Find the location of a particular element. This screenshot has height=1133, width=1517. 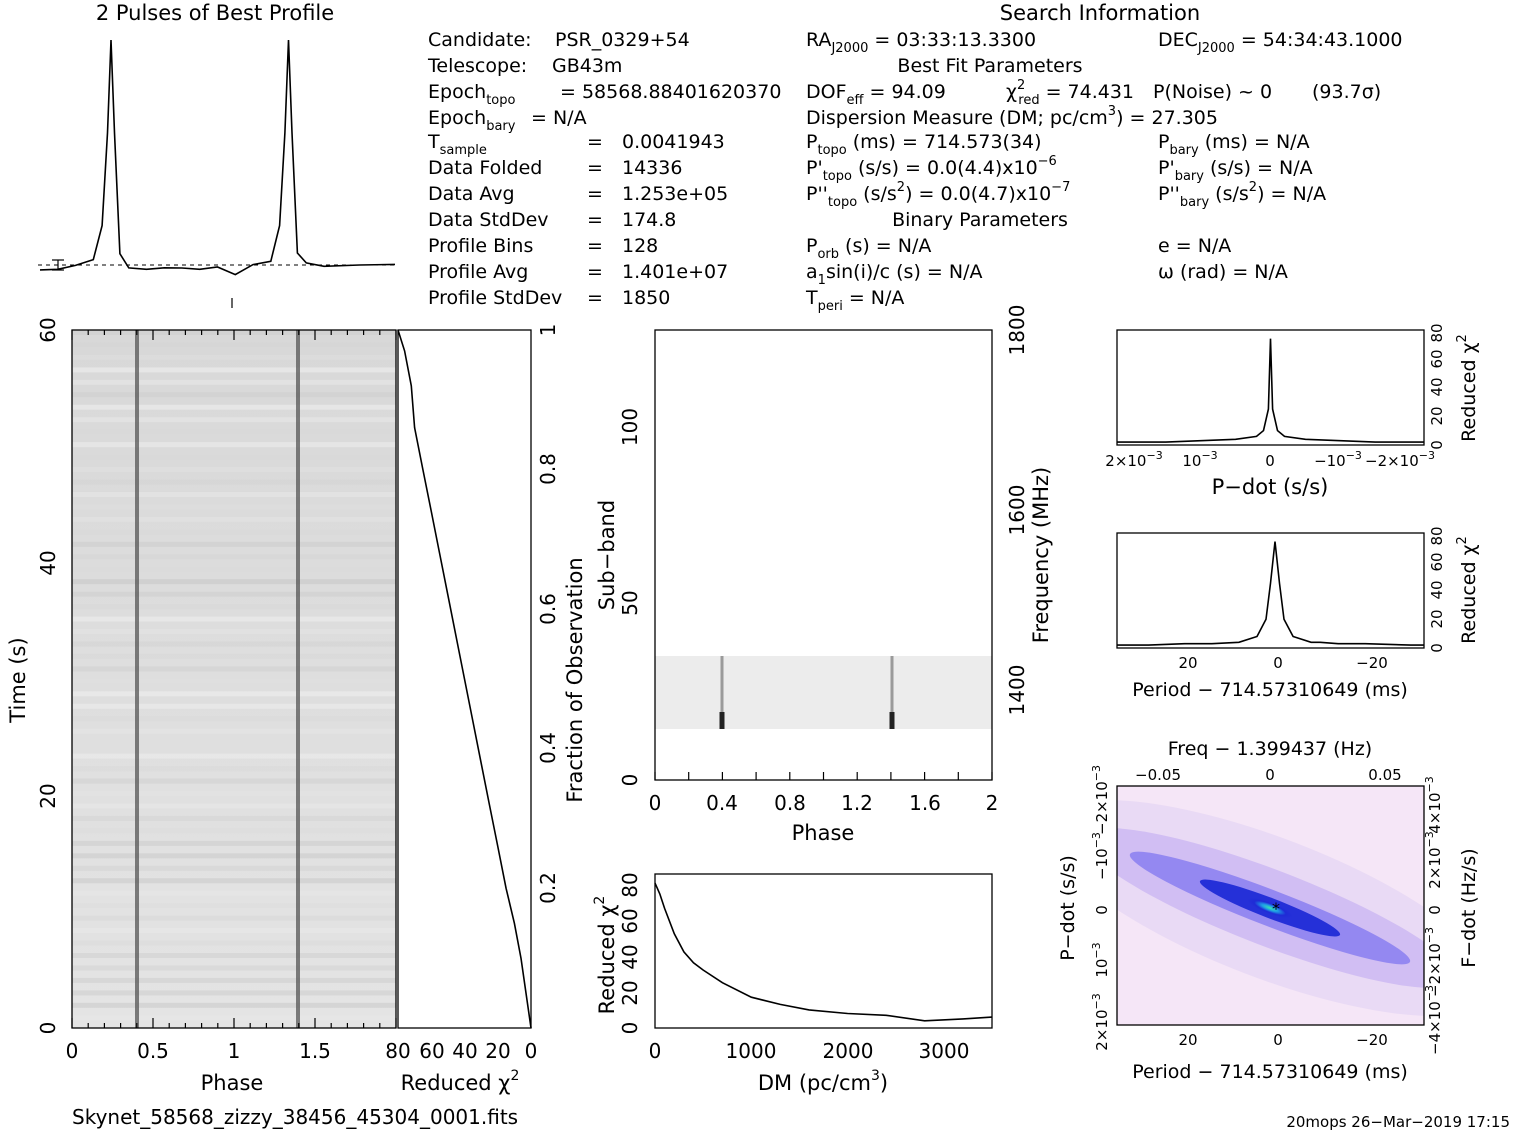

map-xtick-2: −20 is located at coordinates (1372, 1040).